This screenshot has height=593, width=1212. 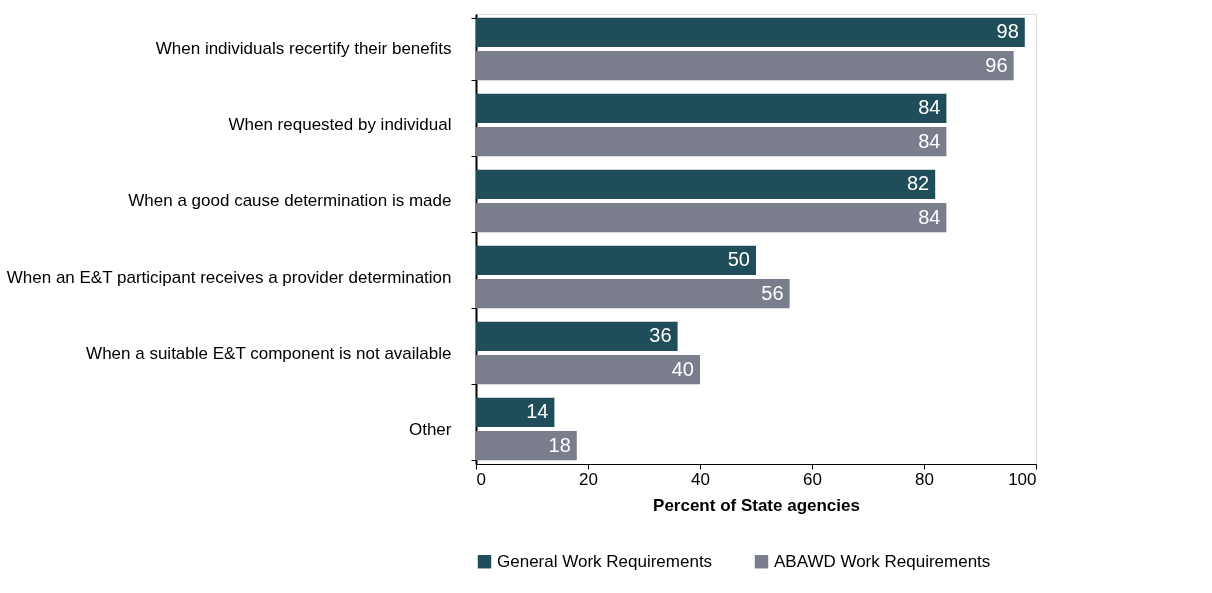 I want to click on data-label: 82, so click(x=918, y=183).